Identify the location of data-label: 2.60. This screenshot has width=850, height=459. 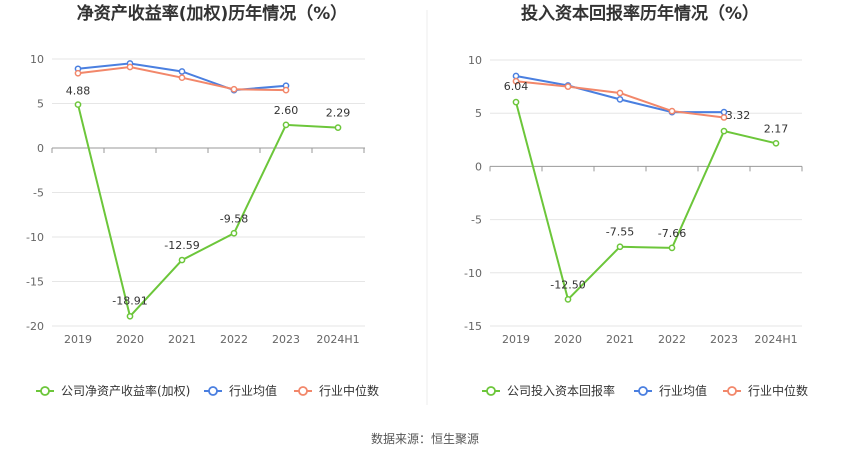
(286, 110).